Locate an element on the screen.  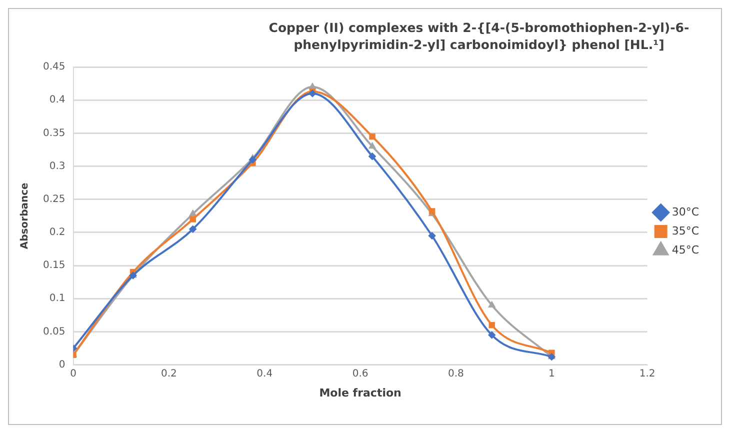
x-tick-label: 1.2 is located at coordinates (647, 374).